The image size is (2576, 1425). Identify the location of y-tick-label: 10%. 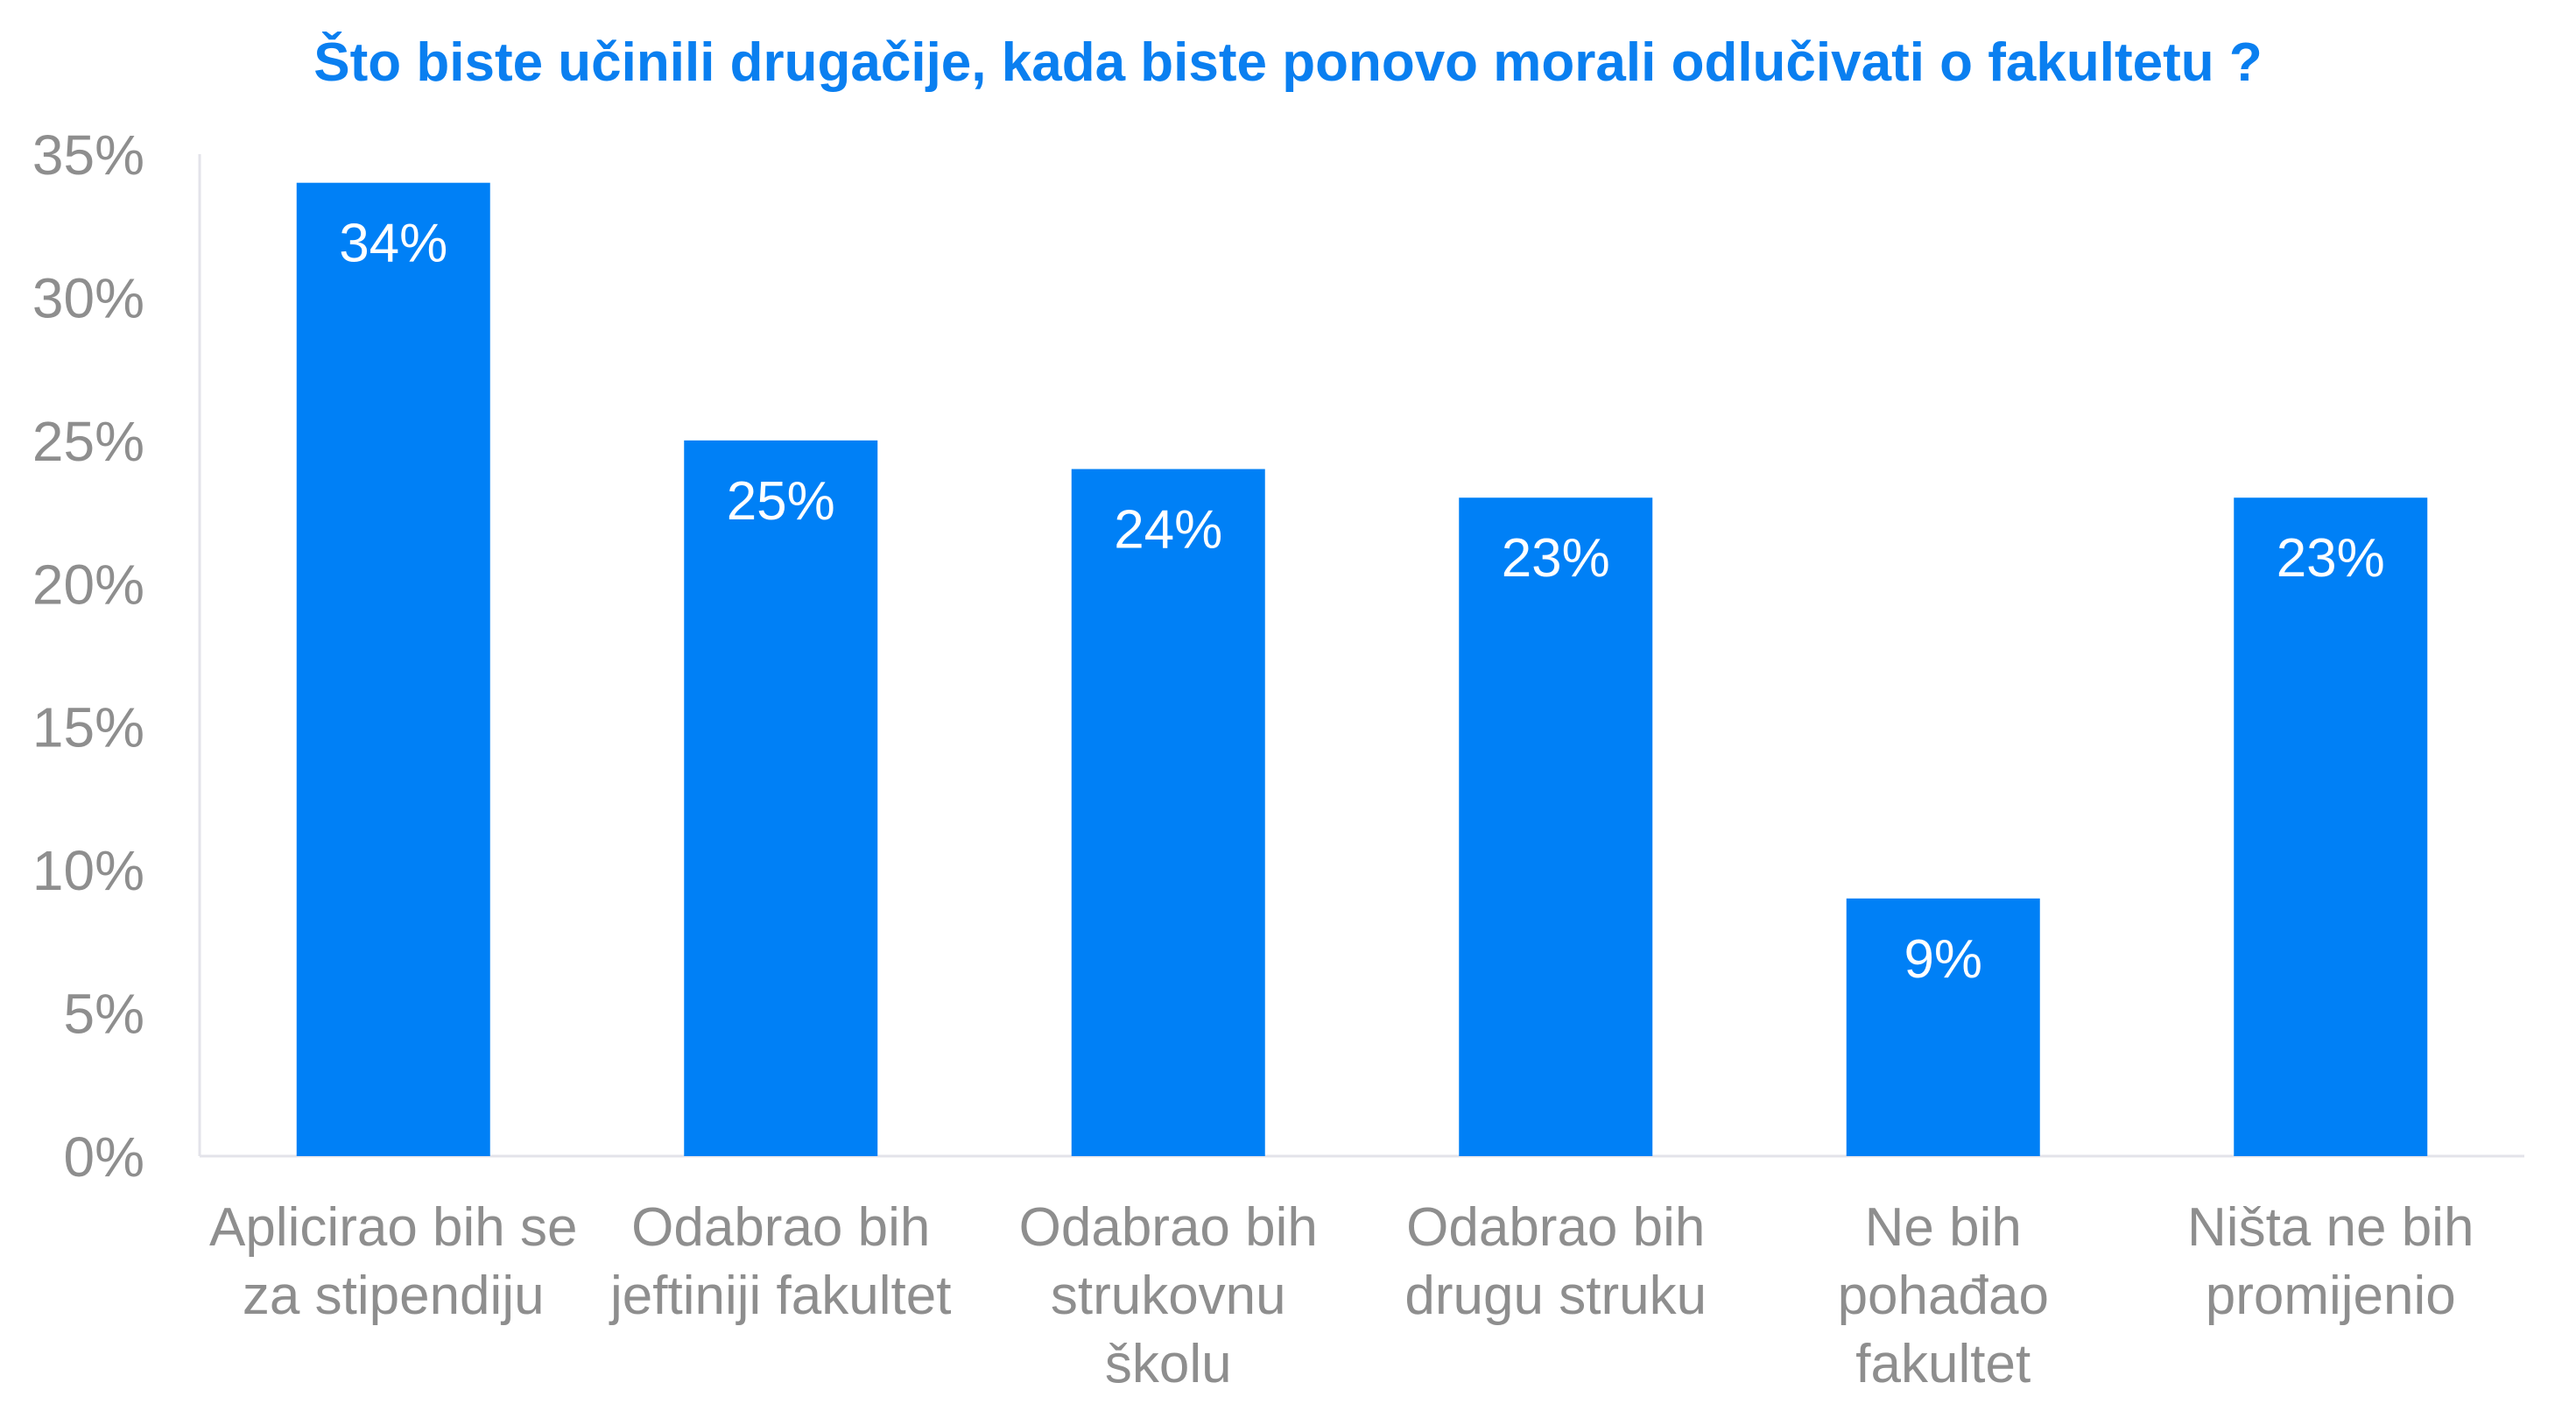
(88, 870).